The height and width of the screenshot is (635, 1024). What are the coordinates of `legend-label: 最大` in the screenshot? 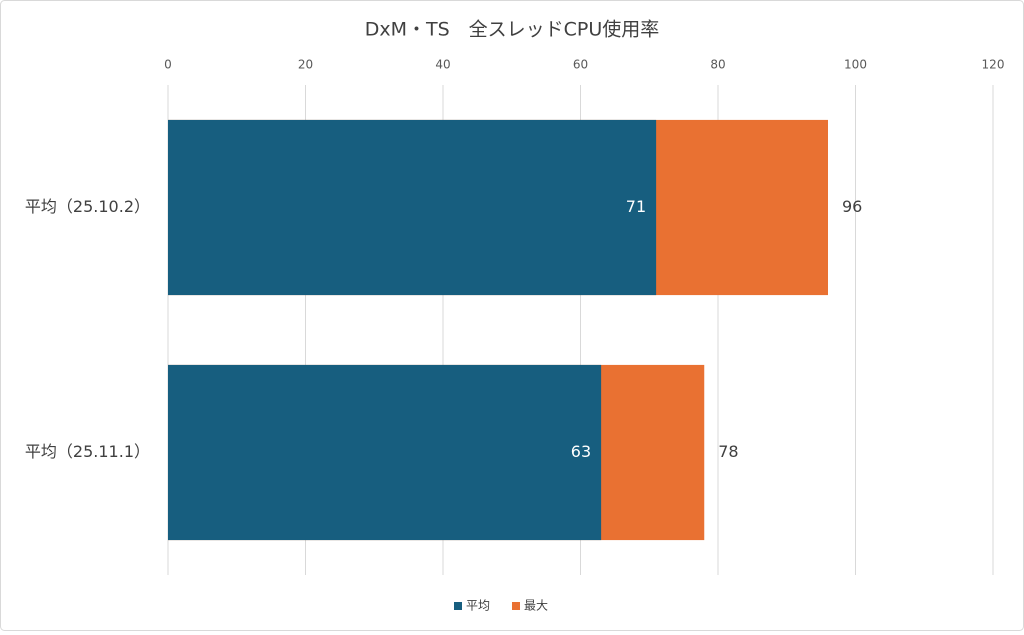 It's located at (536, 606).